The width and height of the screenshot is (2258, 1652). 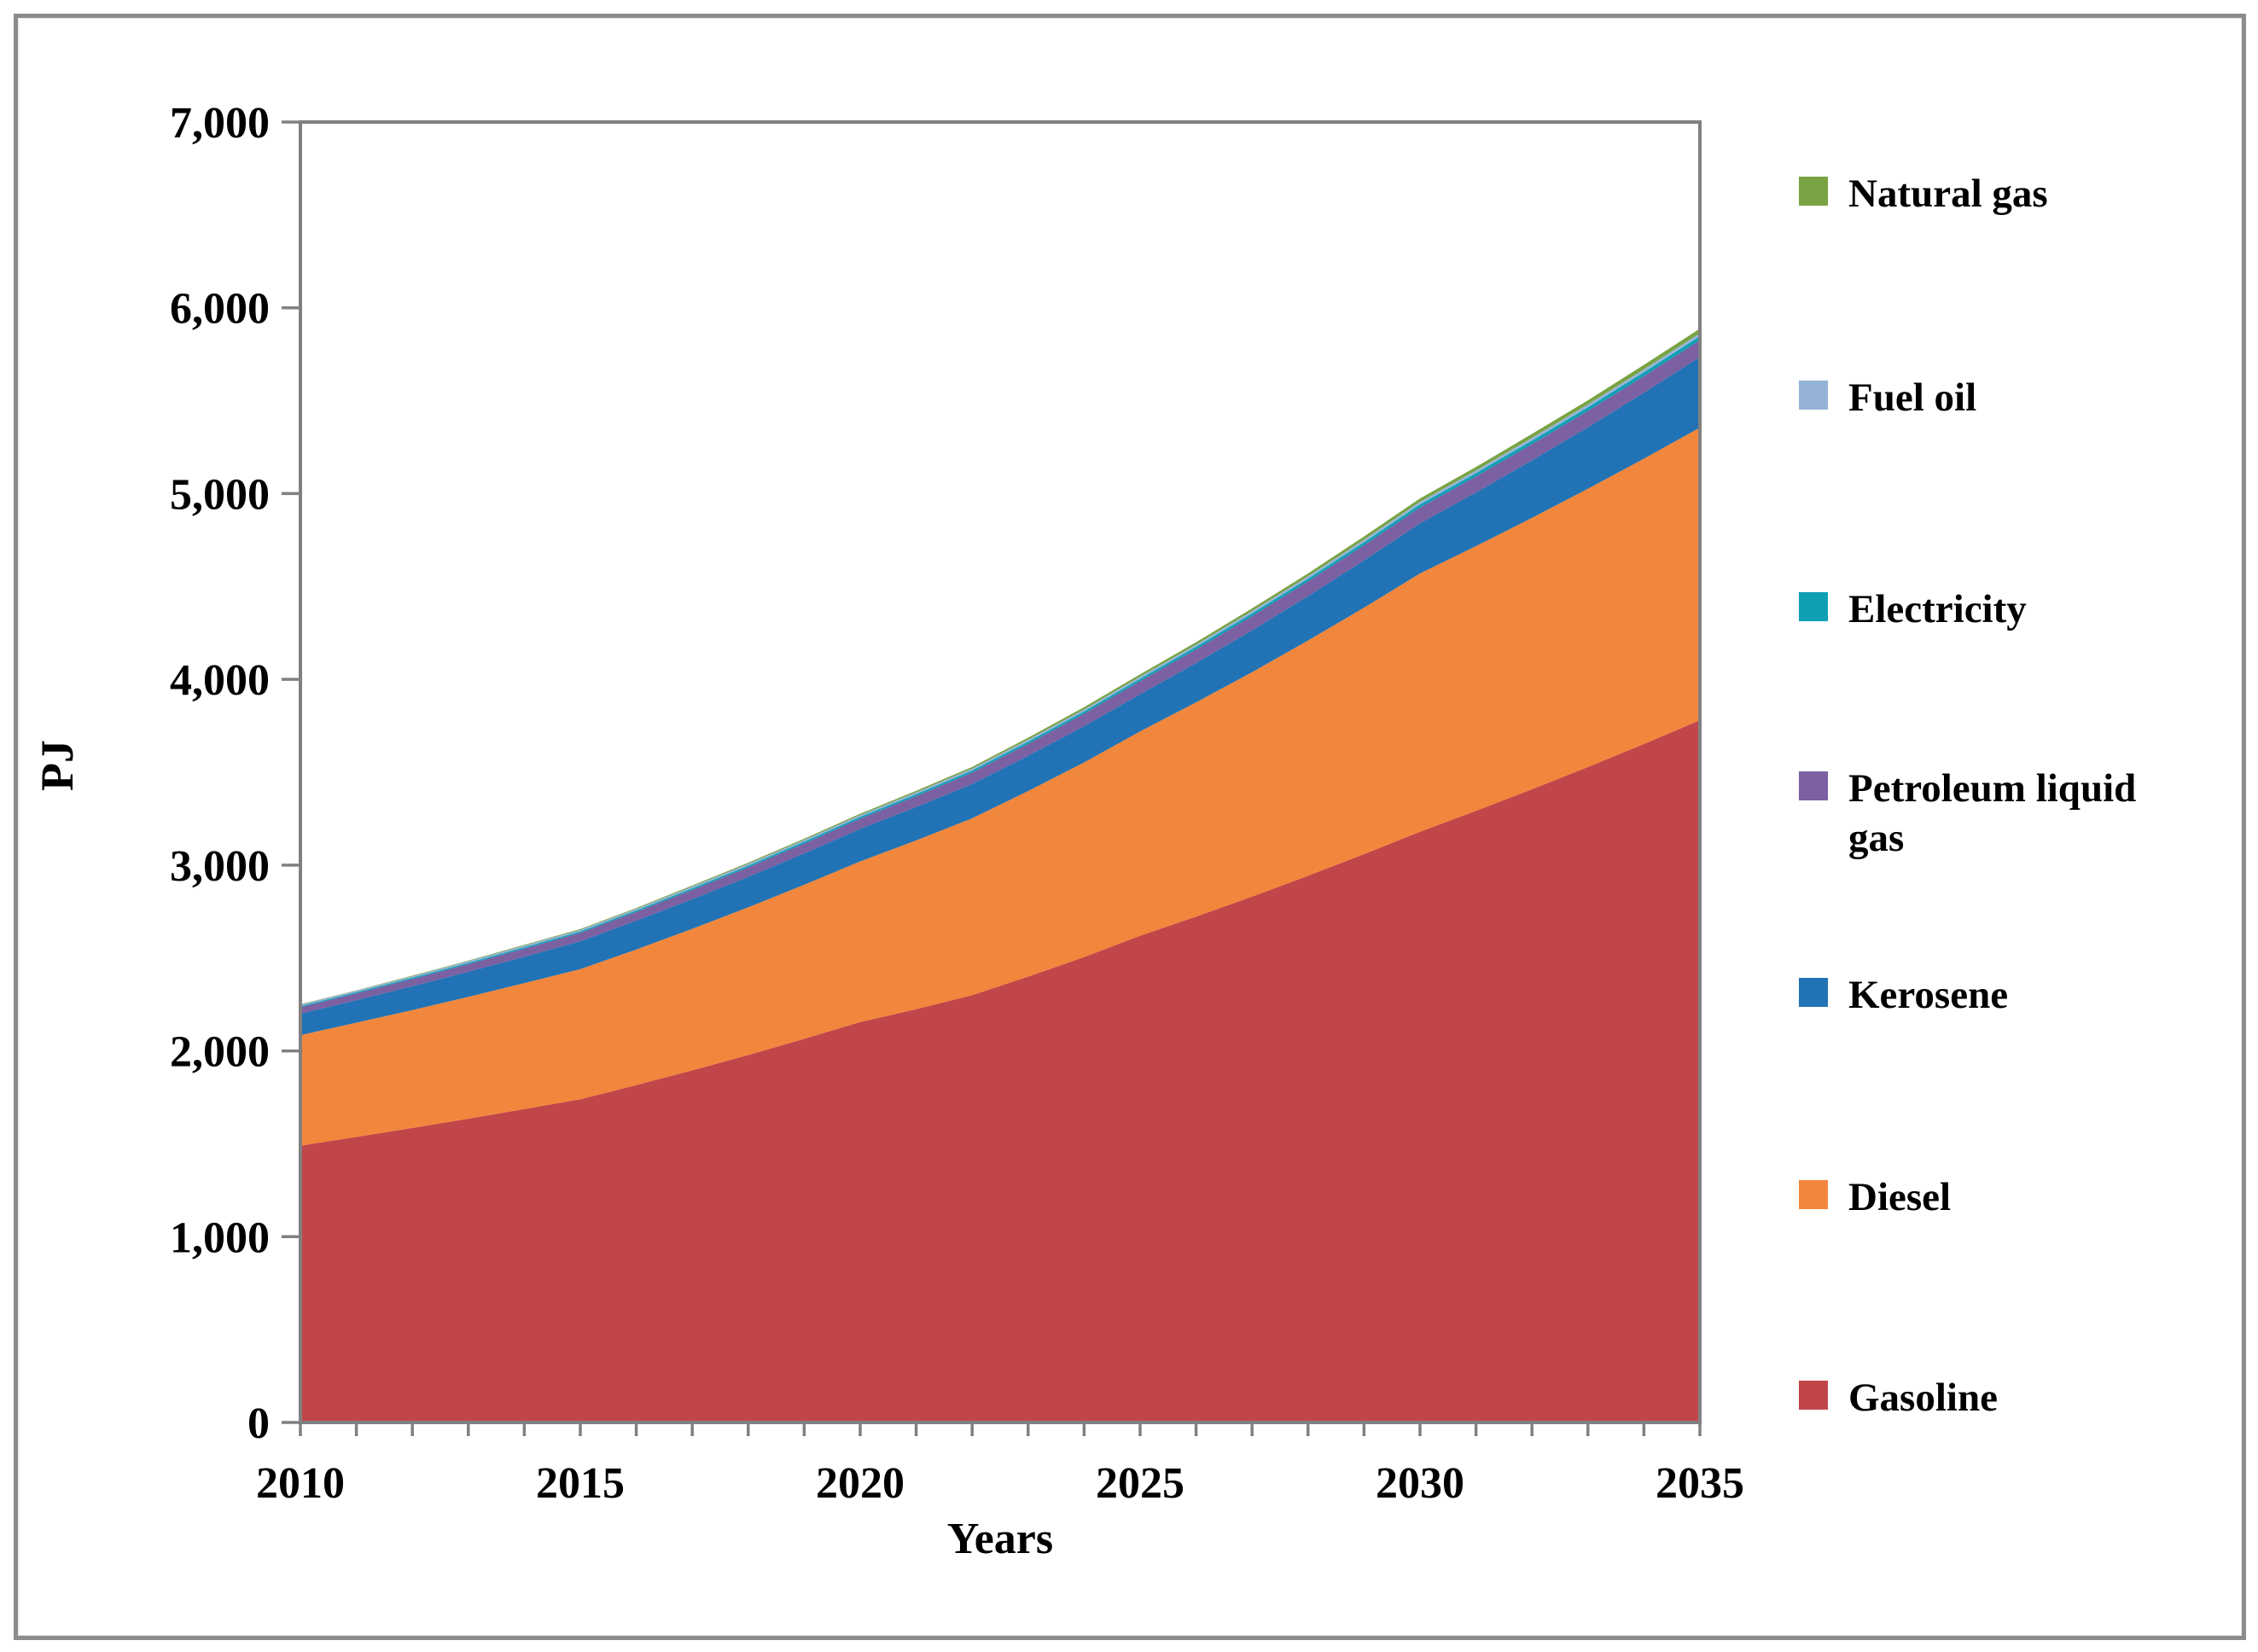 What do you see at coordinates (57, 765) in the screenshot?
I see `y-axis-title: PJ` at bounding box center [57, 765].